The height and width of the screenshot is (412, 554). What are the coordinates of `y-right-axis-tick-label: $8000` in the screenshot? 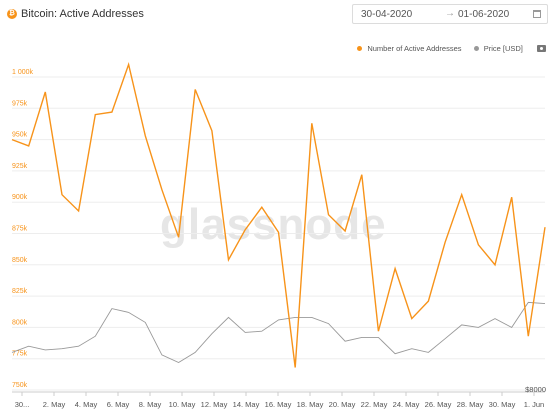 It's located at (535, 389).